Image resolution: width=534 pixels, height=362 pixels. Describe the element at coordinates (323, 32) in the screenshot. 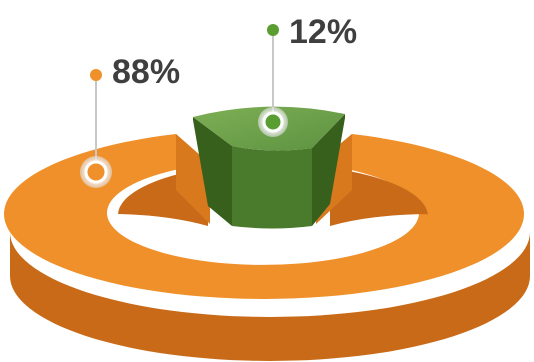

I see `slice-label-12: 12%` at that location.